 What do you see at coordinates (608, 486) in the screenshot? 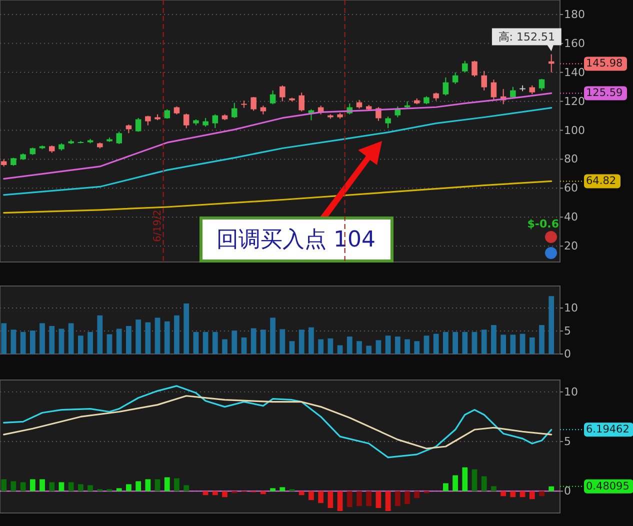
I see `data-label: 0.48095` at bounding box center [608, 486].